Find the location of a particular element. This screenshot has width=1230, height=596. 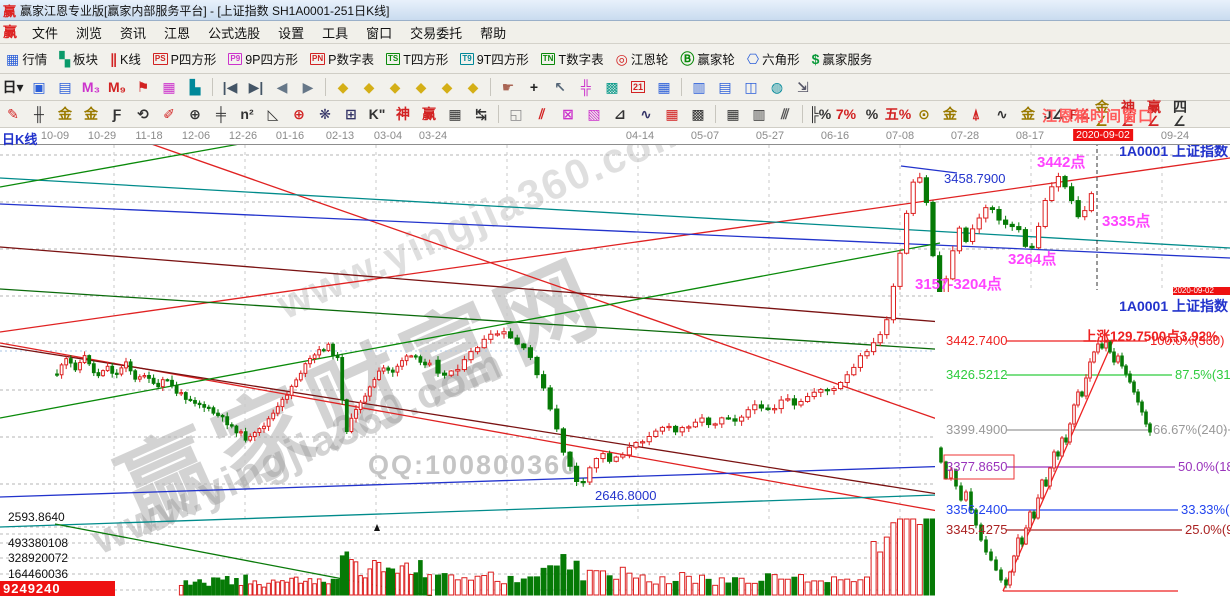

icon-diamond-compress-button: ◆ is located at coordinates (421, 87).